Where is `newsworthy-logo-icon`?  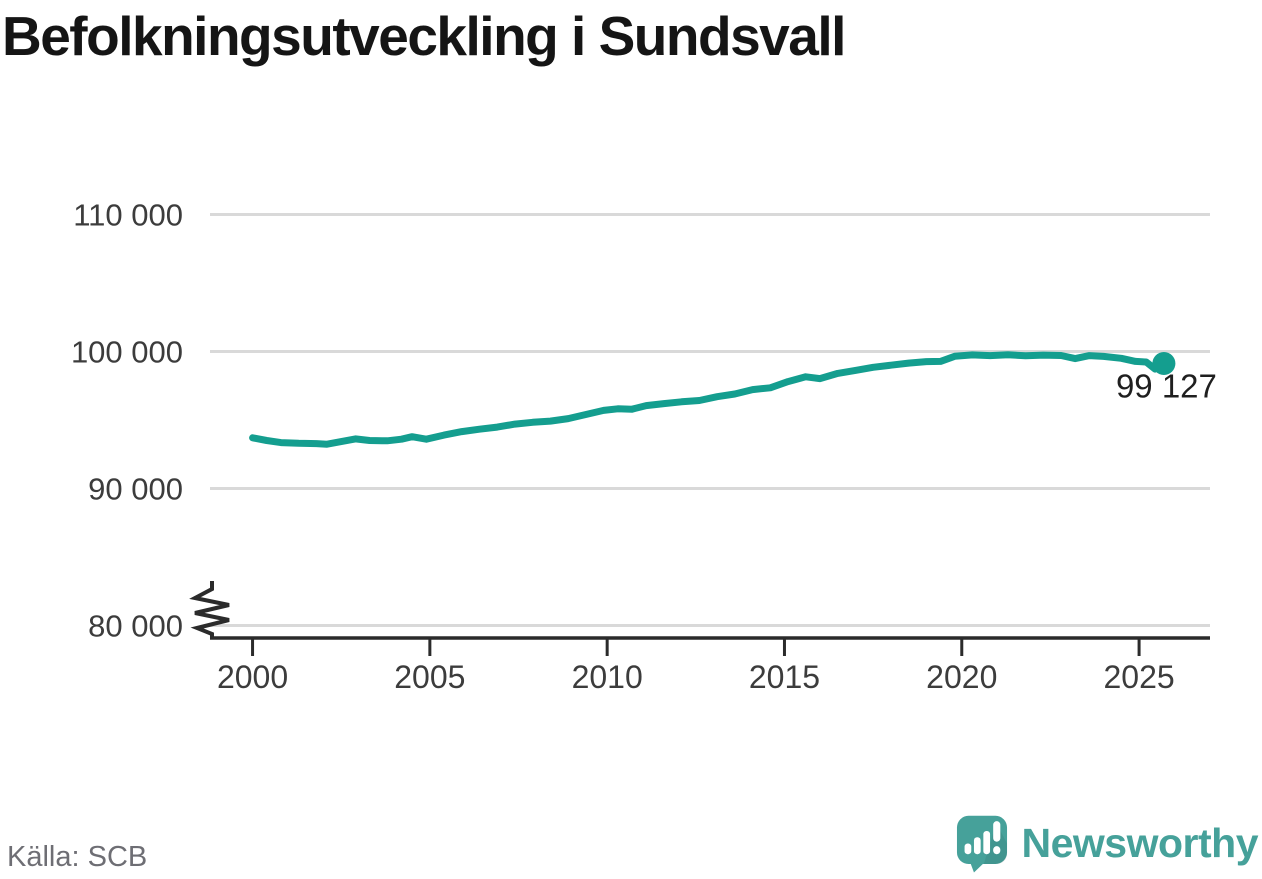 newsworthy-logo-icon is located at coordinates (981, 844).